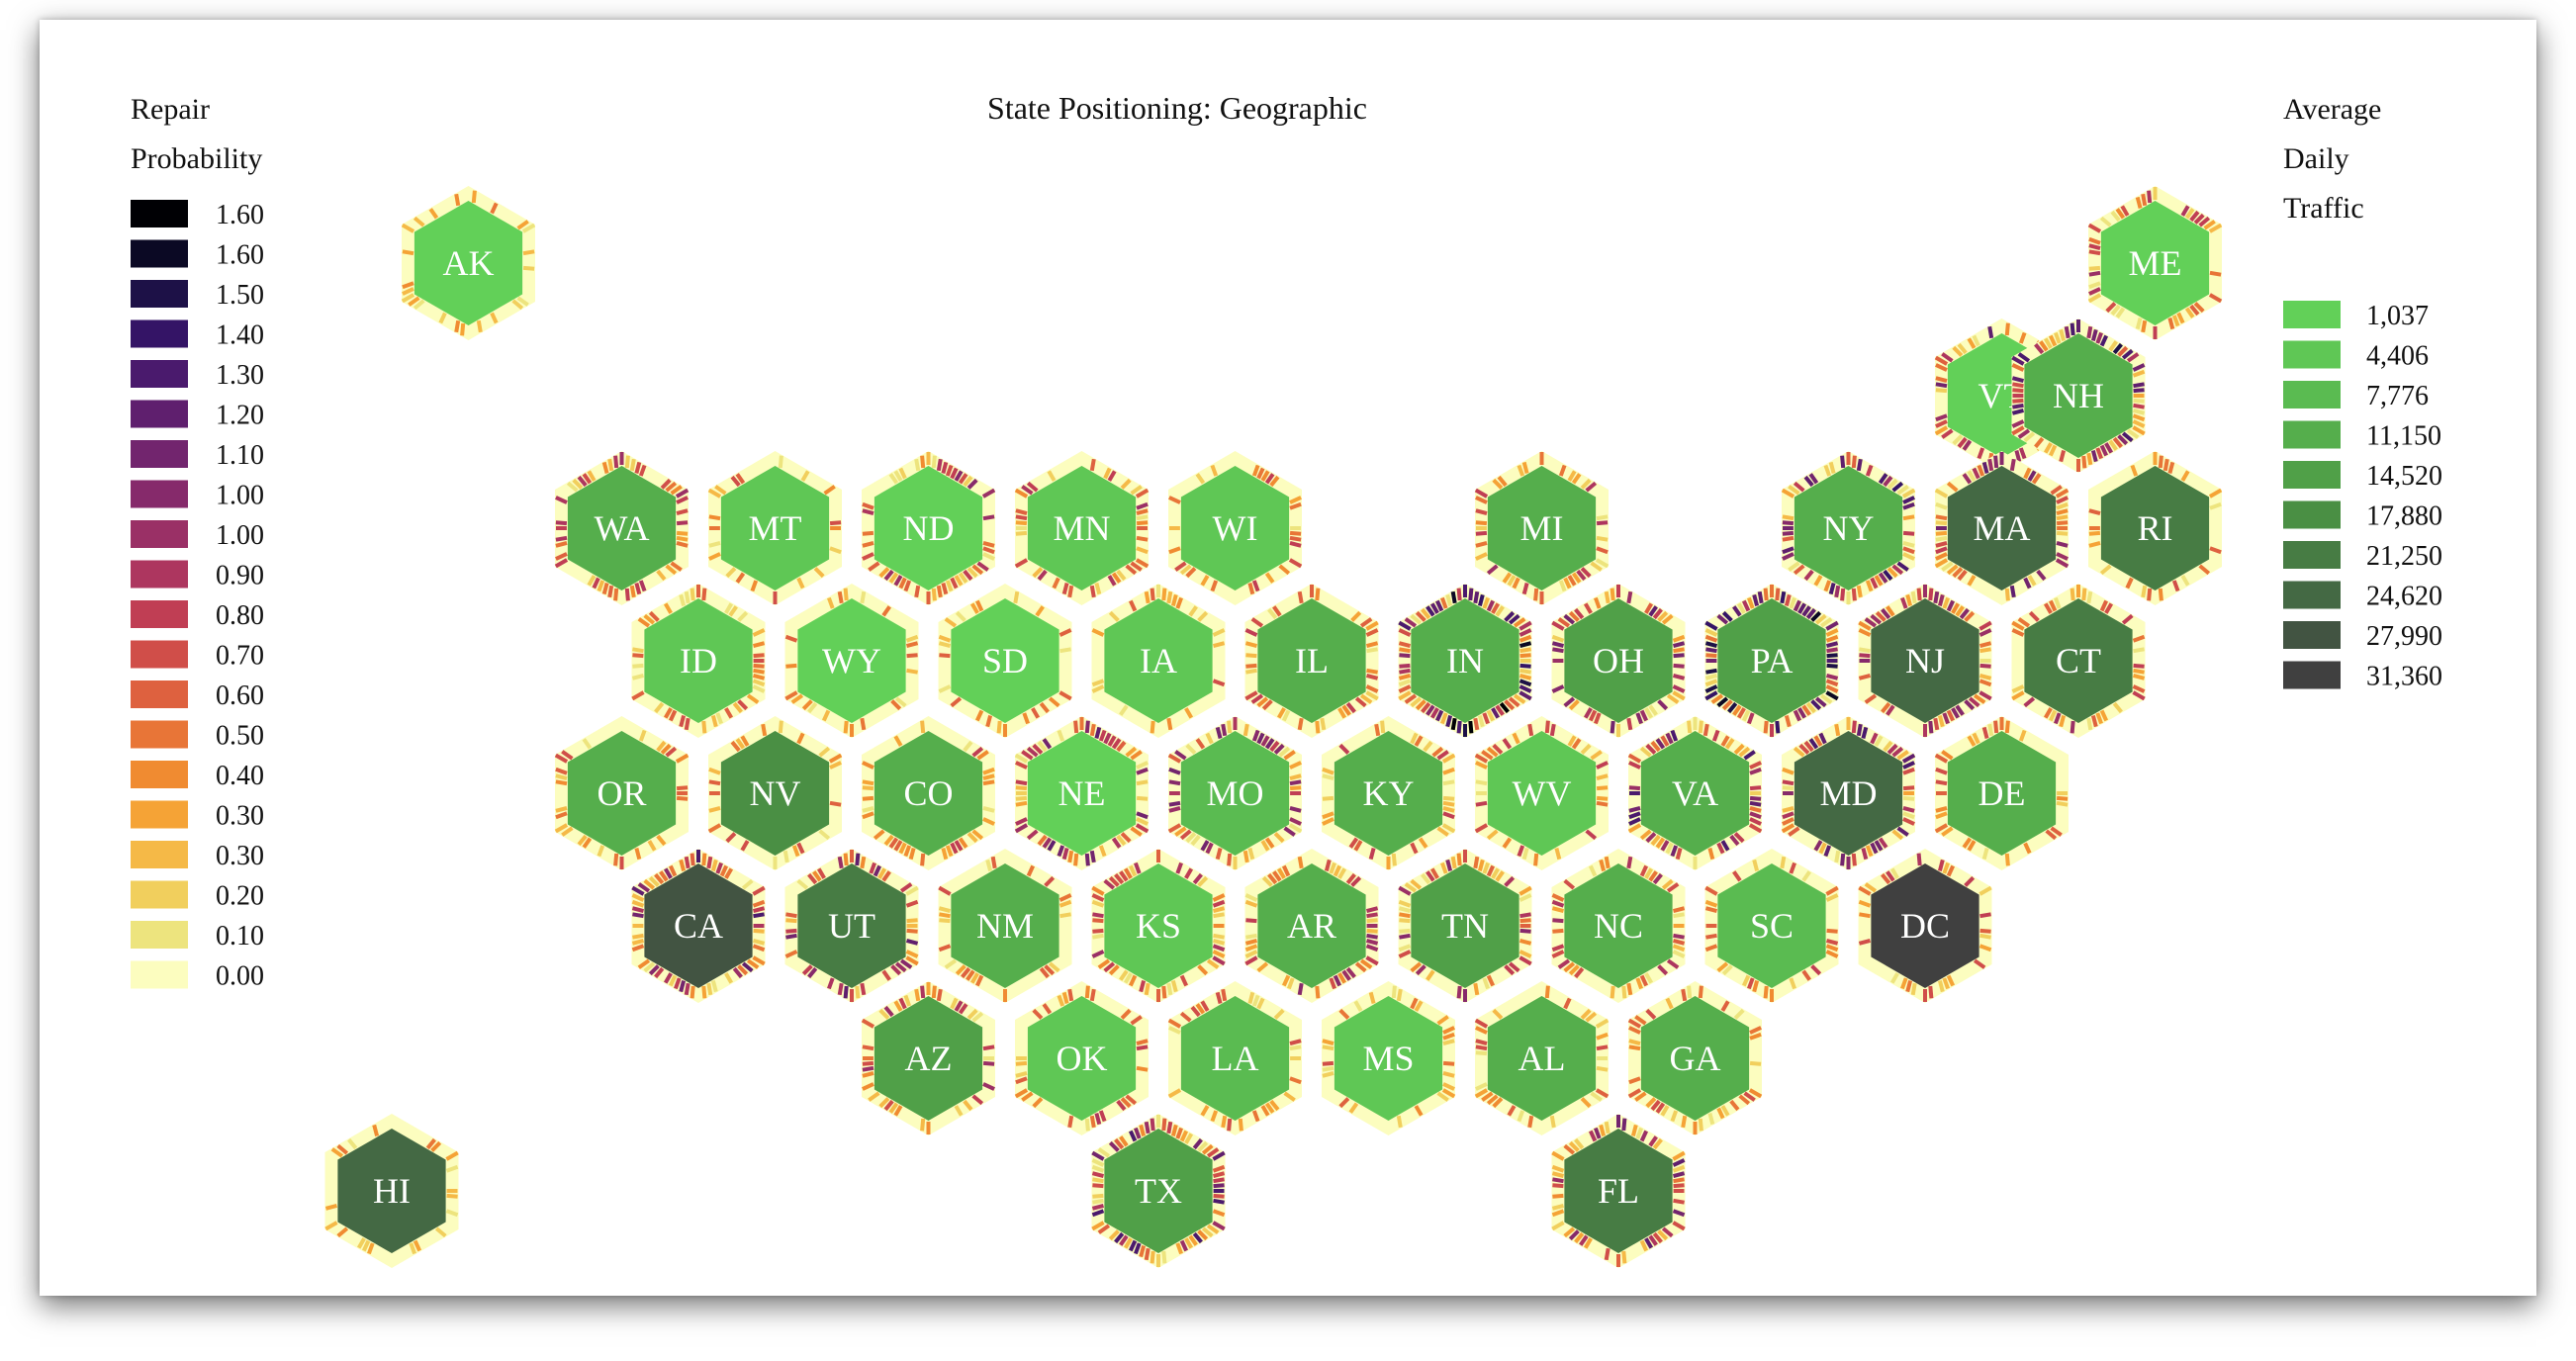  Describe the element at coordinates (240, 936) in the screenshot. I see `legend-label: 0.10` at that location.